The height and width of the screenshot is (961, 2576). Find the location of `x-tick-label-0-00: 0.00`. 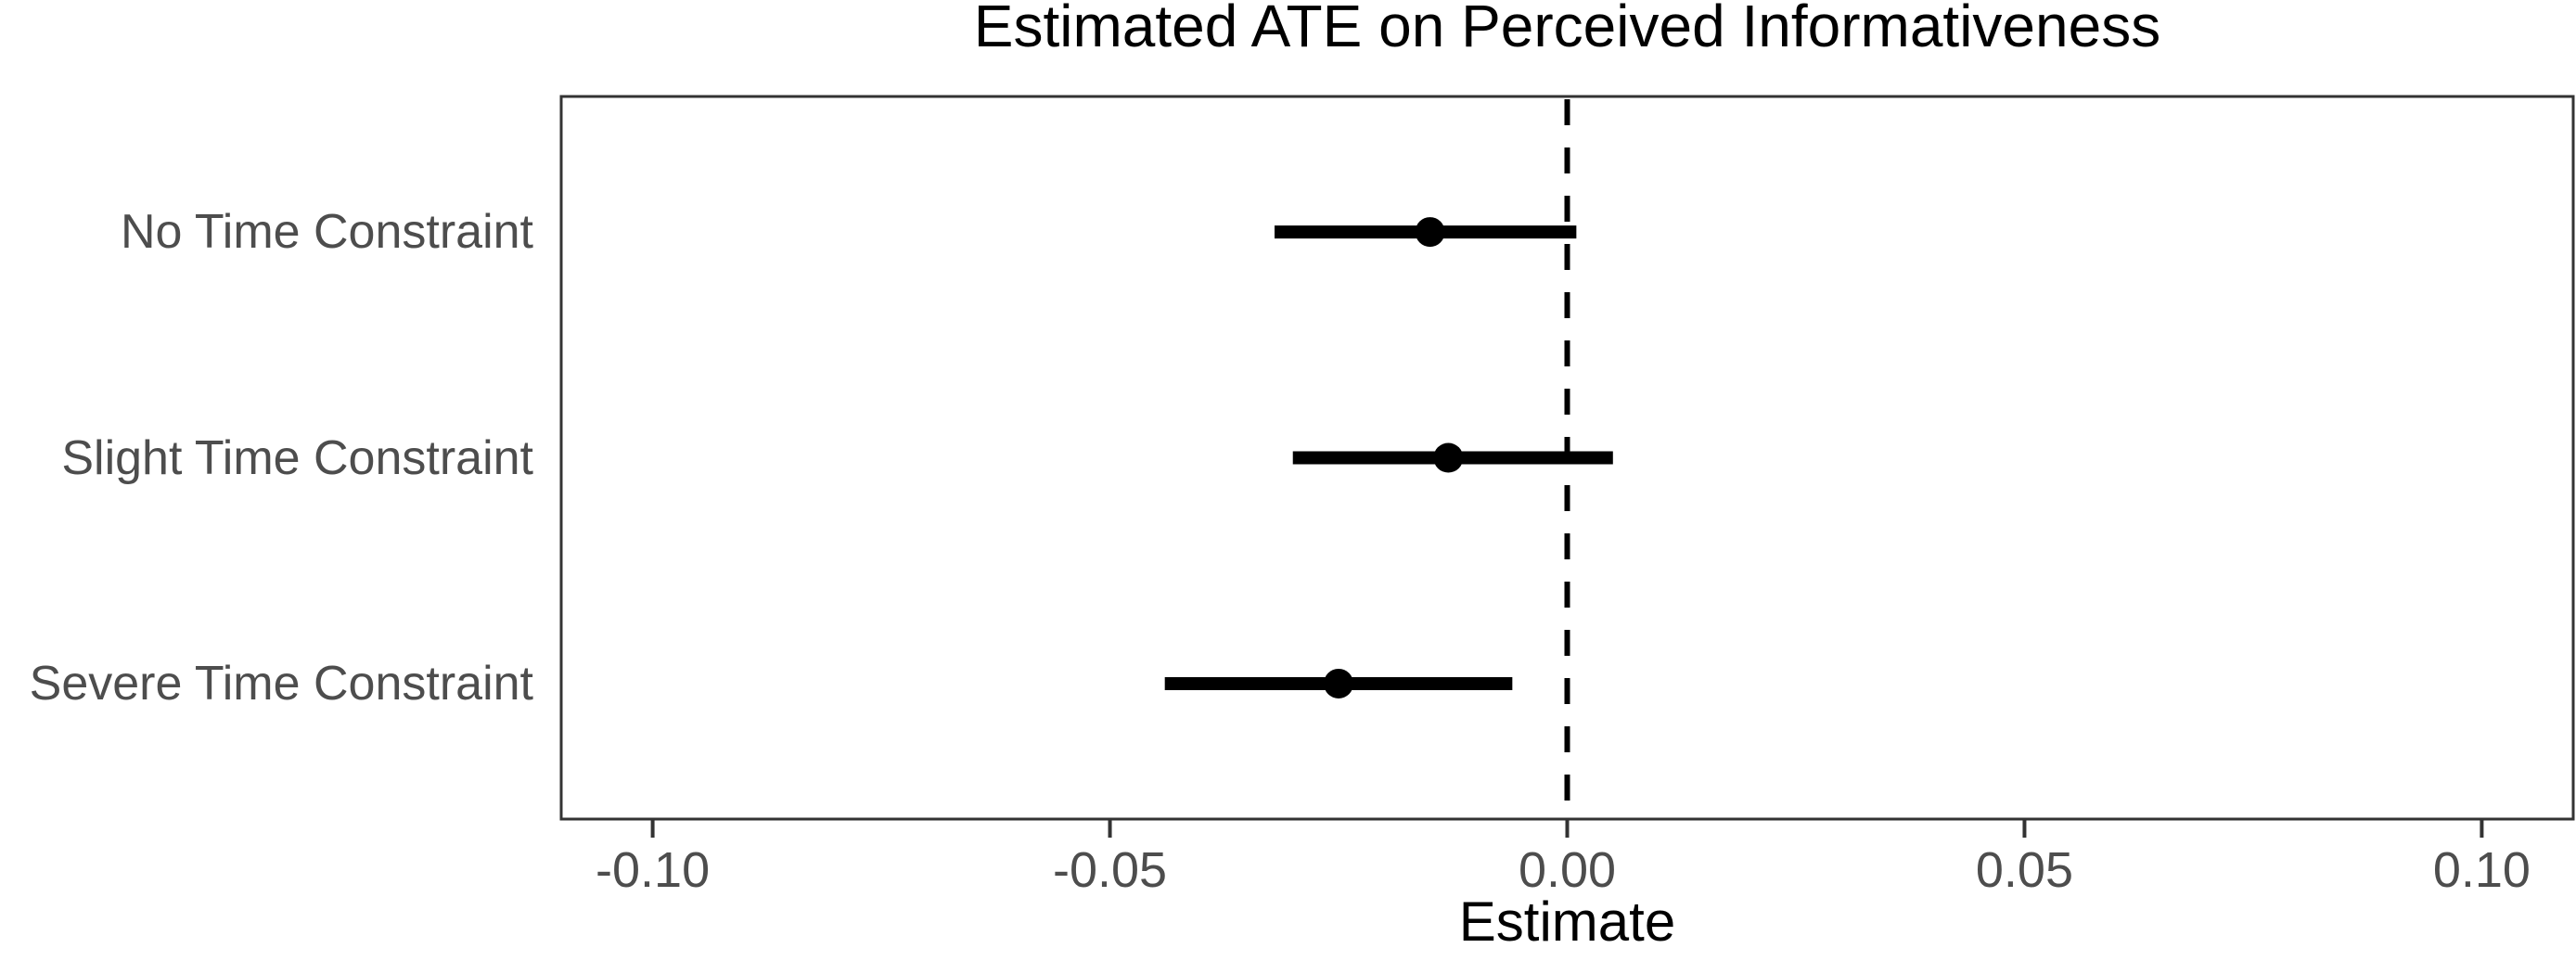

x-tick-label-0-00: 0.00 is located at coordinates (1567, 870).